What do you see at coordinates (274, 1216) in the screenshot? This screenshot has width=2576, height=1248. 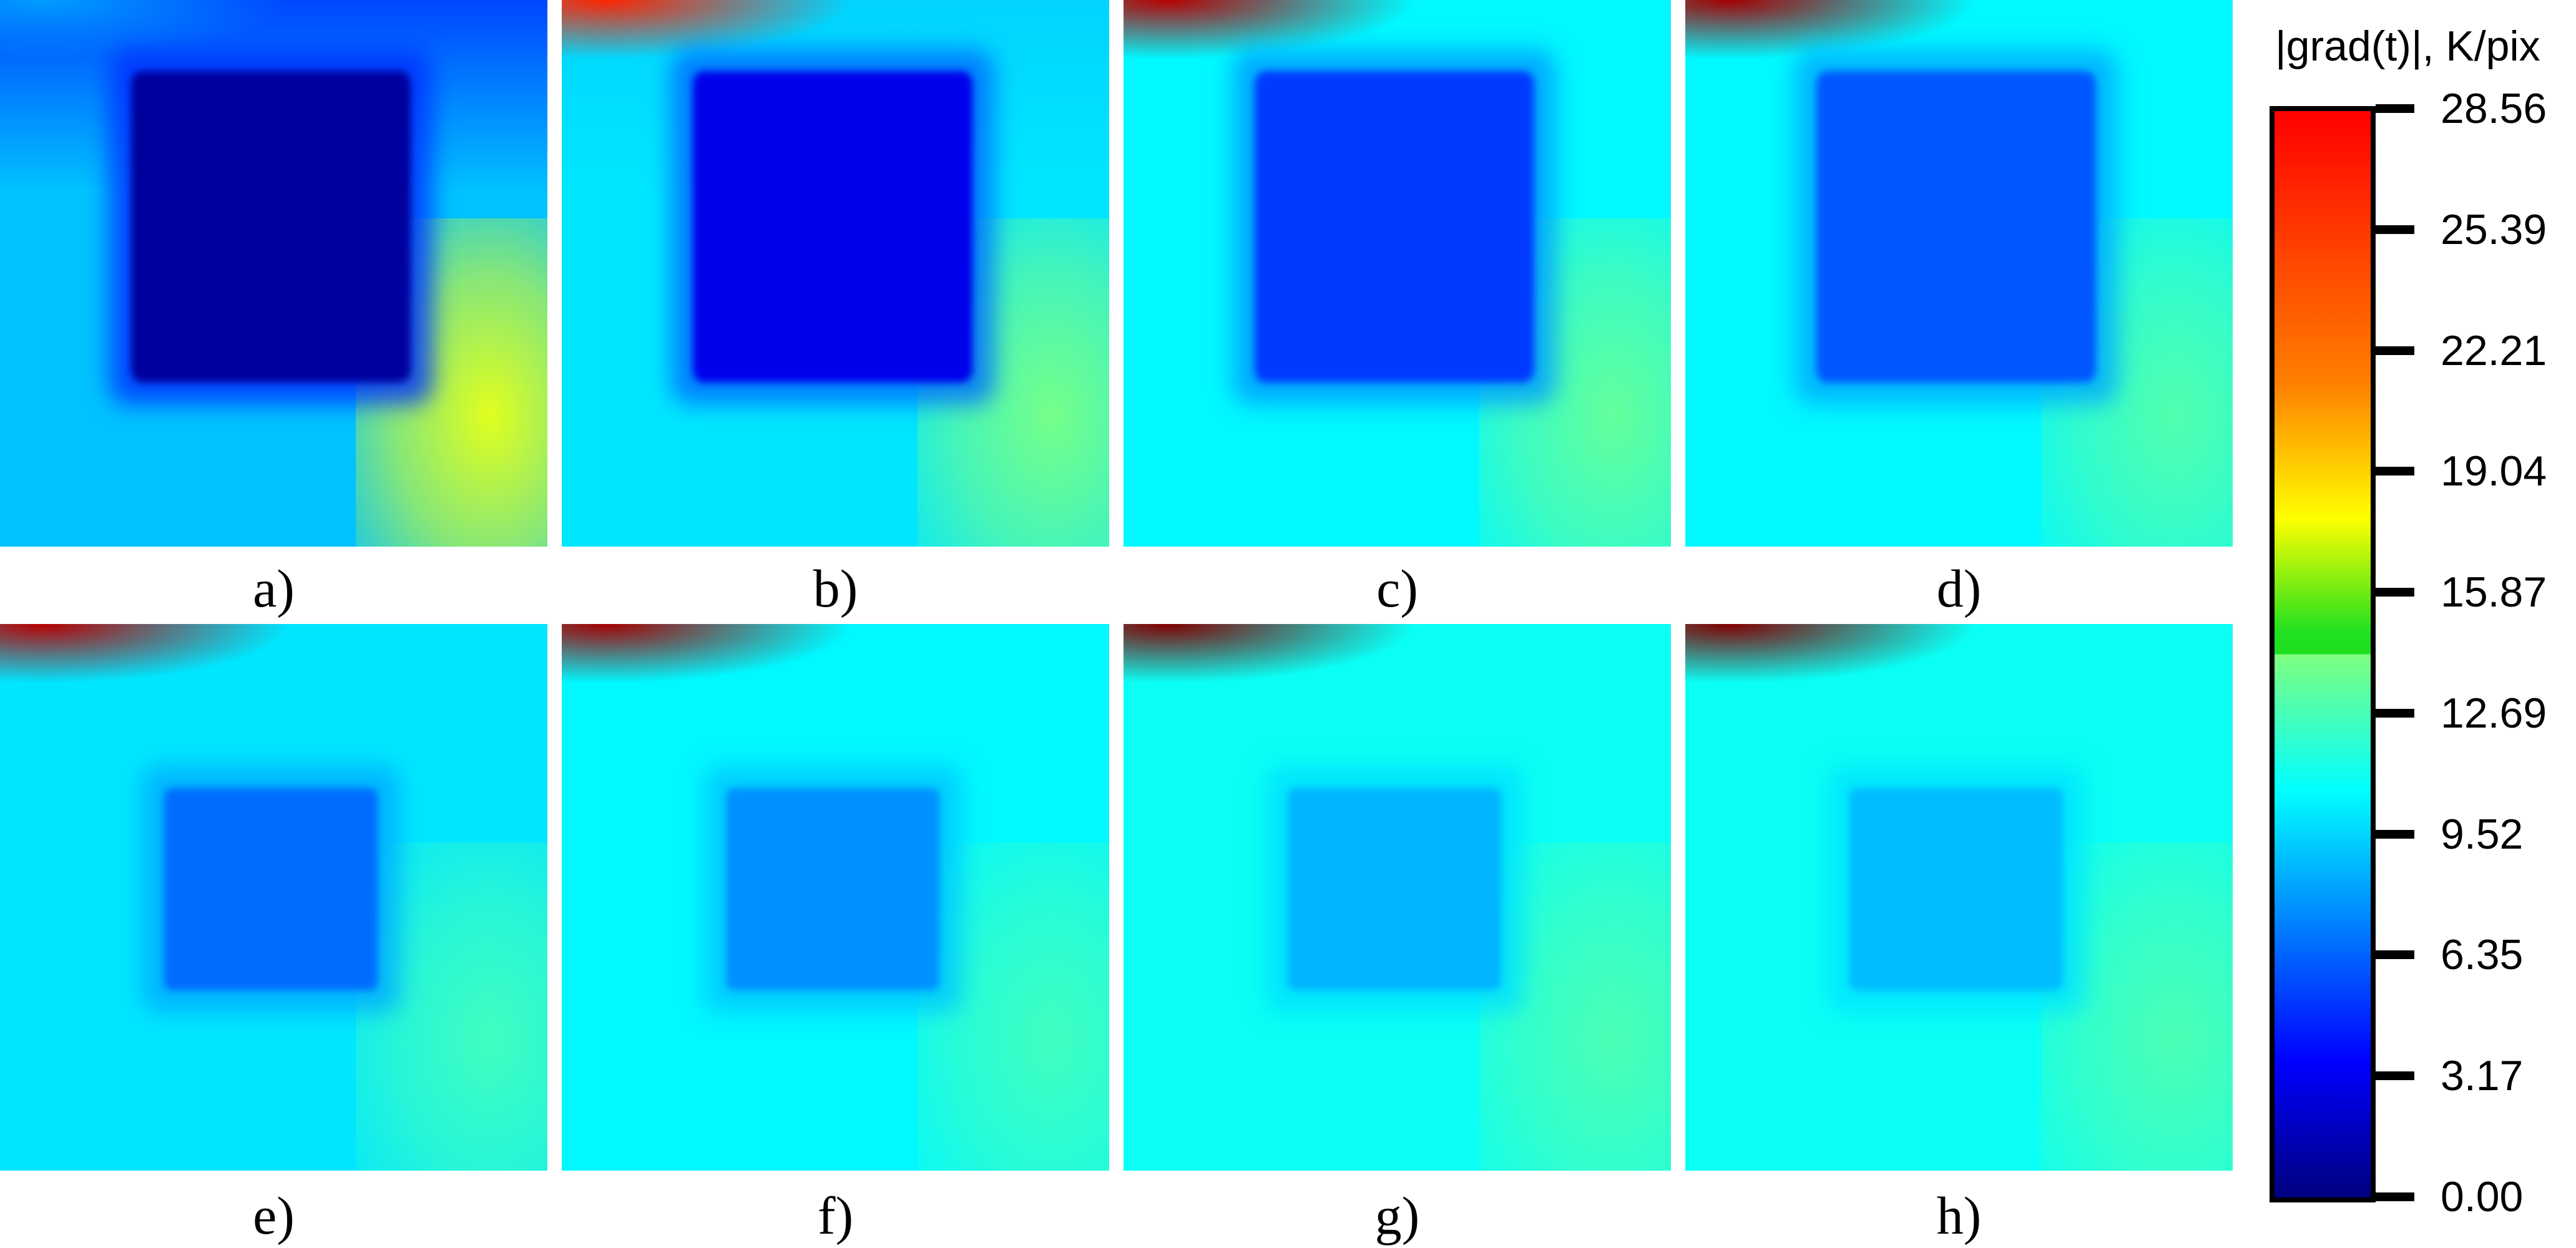 I see `panel-label: e)` at bounding box center [274, 1216].